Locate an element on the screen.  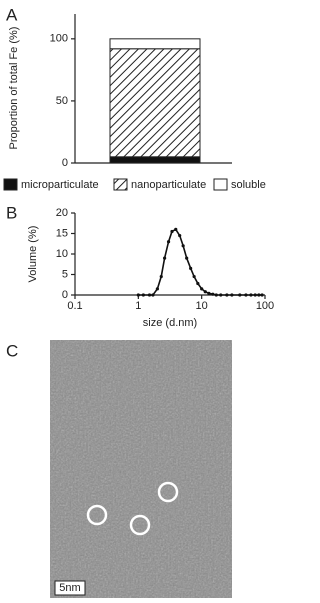
scale-bar-box is located at coordinates (70, 588).